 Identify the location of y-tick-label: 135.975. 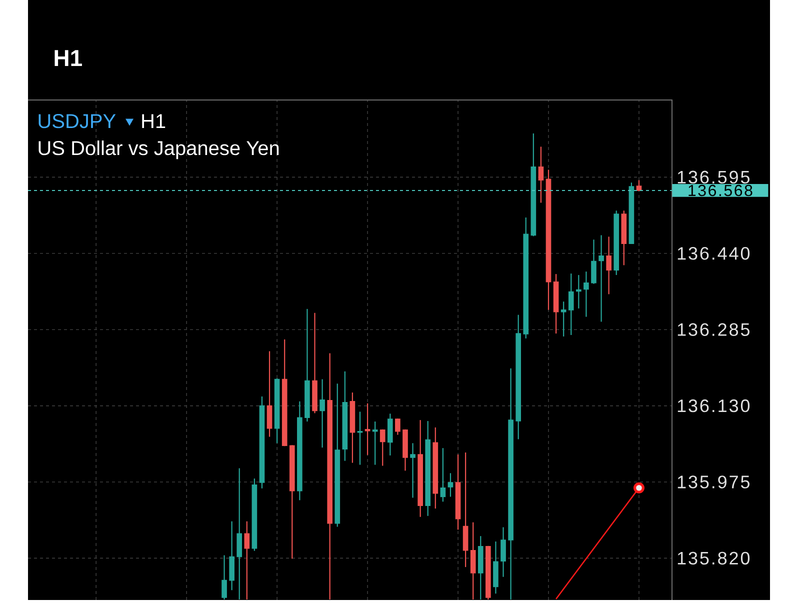
(714, 482).